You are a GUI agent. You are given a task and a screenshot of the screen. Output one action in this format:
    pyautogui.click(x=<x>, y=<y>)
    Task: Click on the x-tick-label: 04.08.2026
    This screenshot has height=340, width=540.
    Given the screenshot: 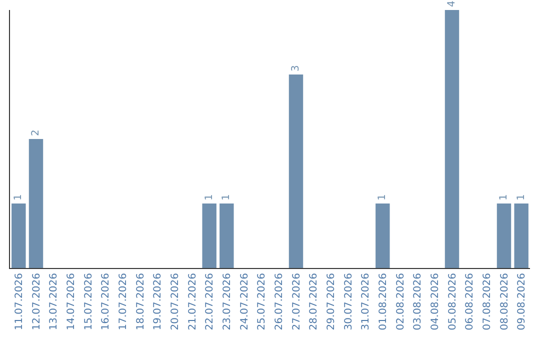 What is the action you would take?
    pyautogui.click(x=435, y=301)
    